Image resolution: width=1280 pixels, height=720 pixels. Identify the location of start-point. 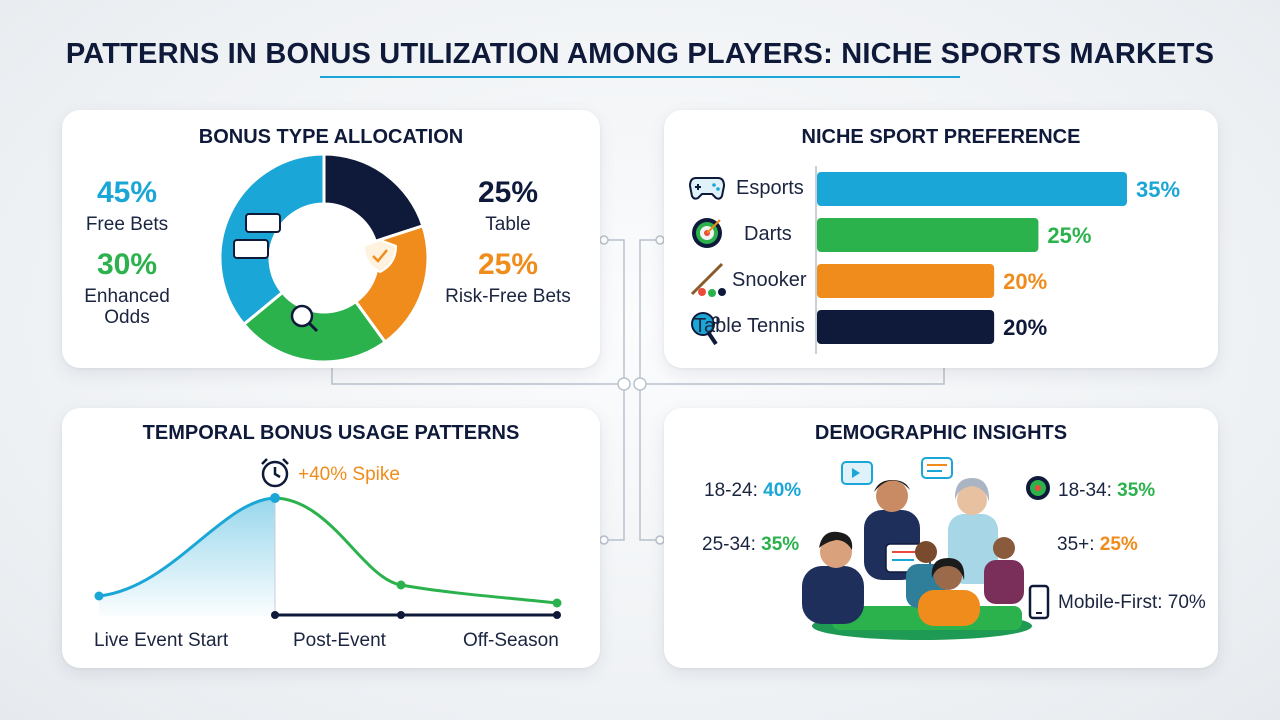
(99, 596).